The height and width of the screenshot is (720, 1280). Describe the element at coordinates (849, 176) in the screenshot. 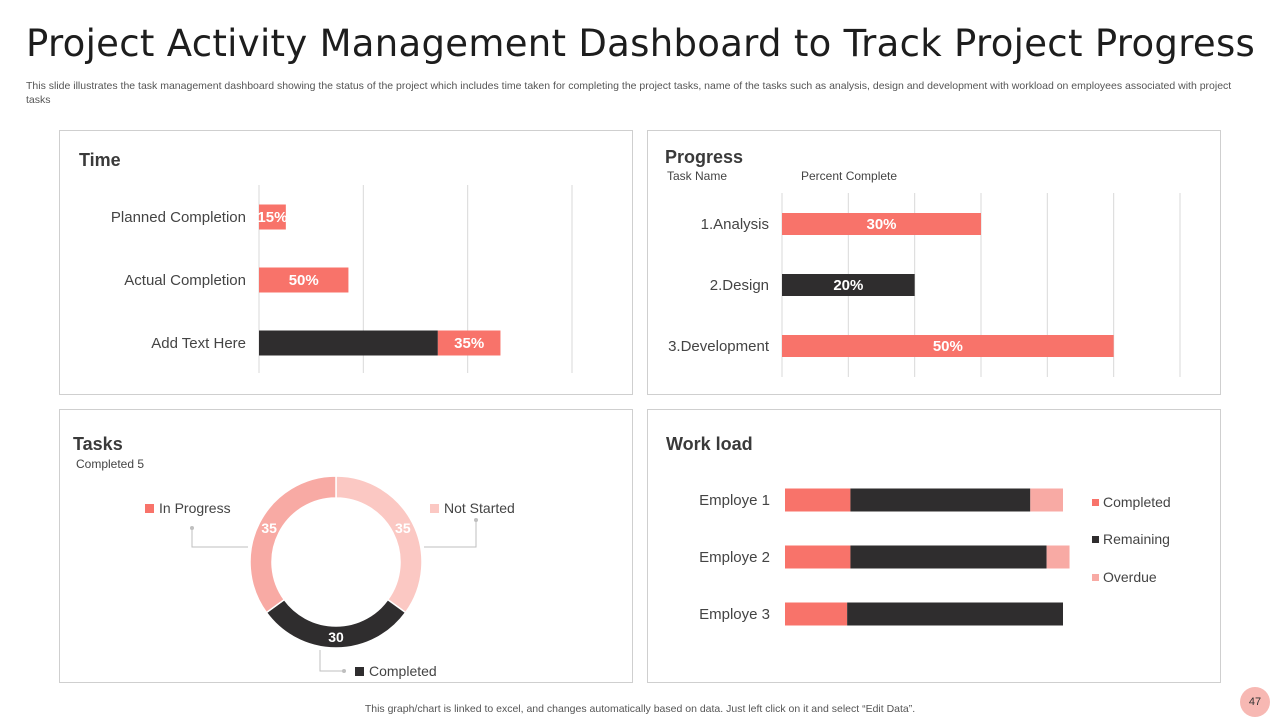

I see `percent-complete-header: Percent Complete` at that location.